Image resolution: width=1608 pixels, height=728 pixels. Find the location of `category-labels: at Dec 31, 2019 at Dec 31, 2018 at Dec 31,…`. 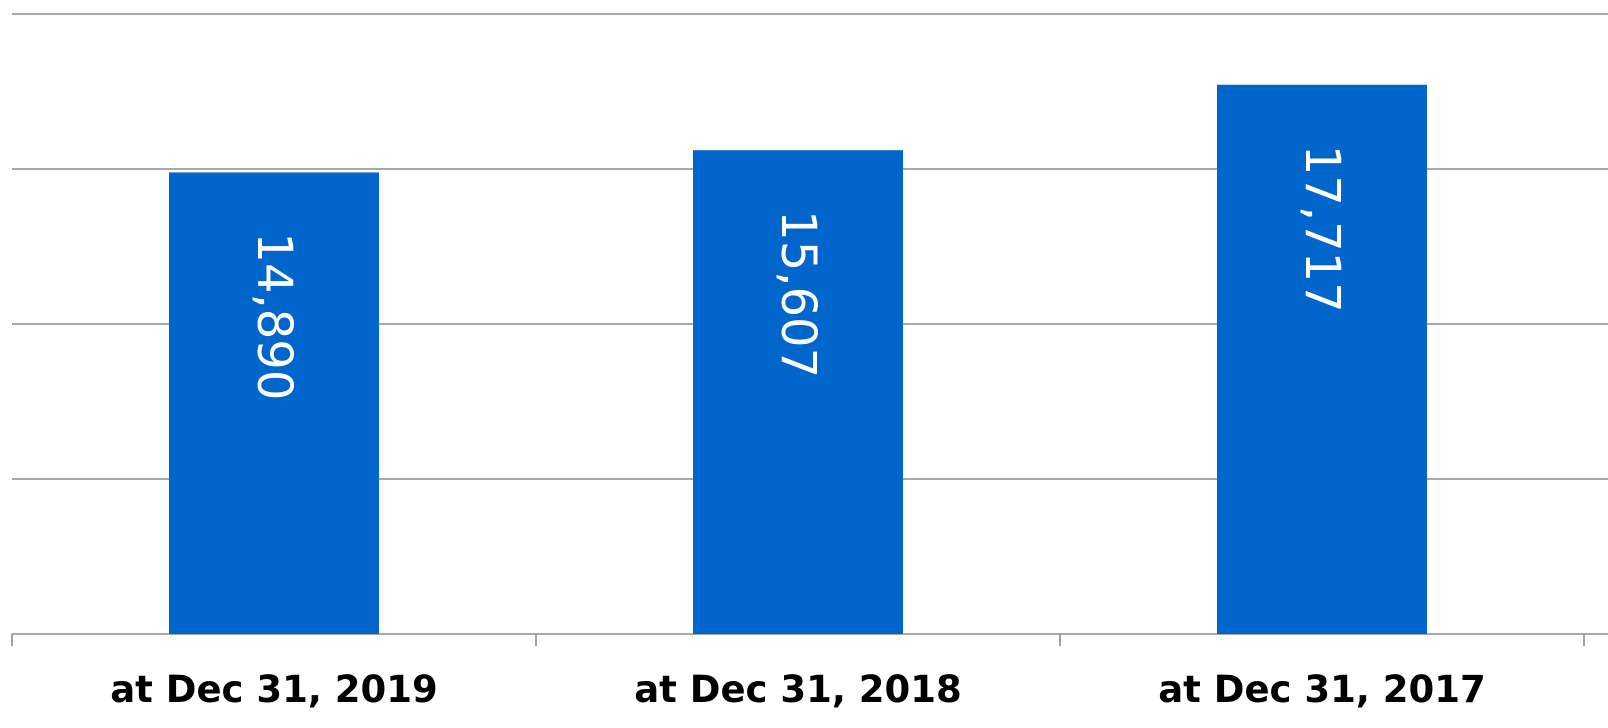

category-labels: at Dec 31, 2019 at Dec 31, 2018 at Dec 31,… is located at coordinates (798, 689).